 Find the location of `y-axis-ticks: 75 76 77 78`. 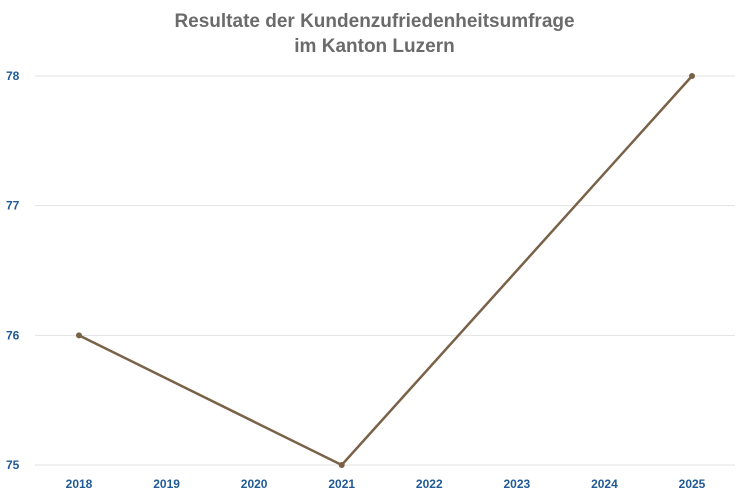

y-axis-ticks: 75 76 77 78 is located at coordinates (13, 270).